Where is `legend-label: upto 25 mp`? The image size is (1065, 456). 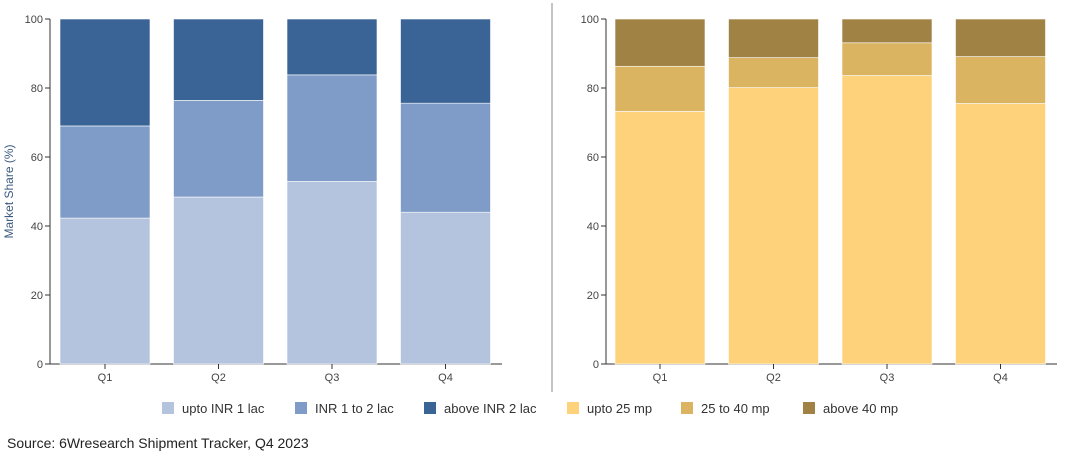
legend-label: upto 25 mp is located at coordinates (619, 408).